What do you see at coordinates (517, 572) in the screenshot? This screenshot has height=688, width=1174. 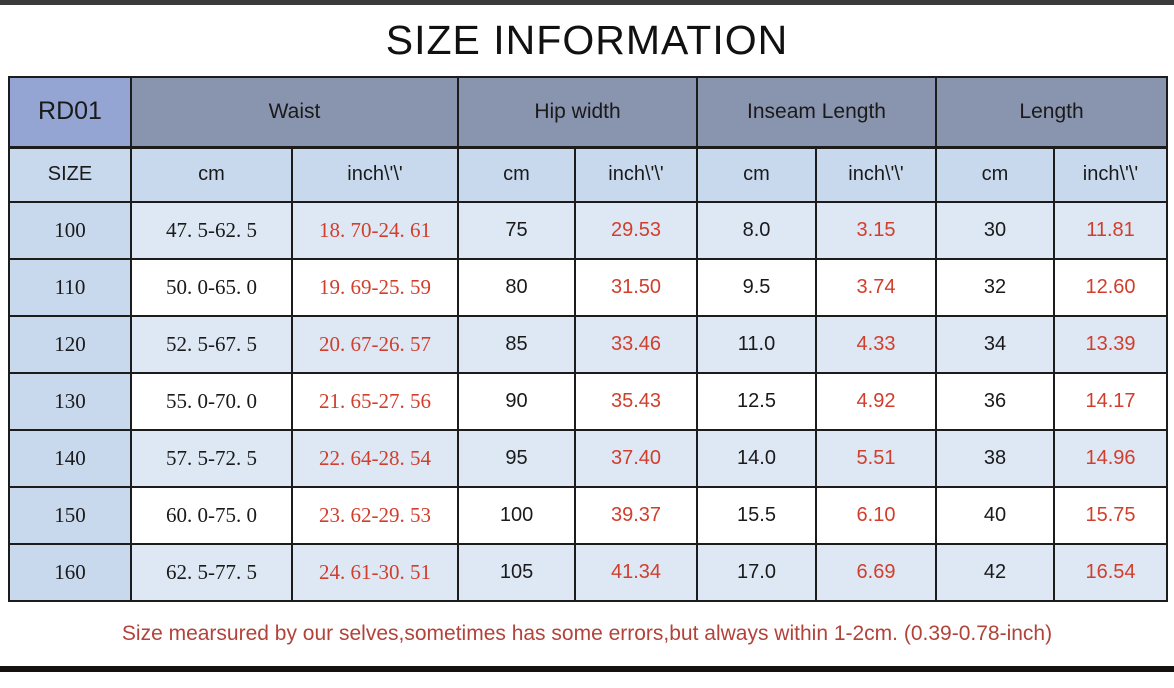 I see `hip-cm-cell: 105` at bounding box center [517, 572].